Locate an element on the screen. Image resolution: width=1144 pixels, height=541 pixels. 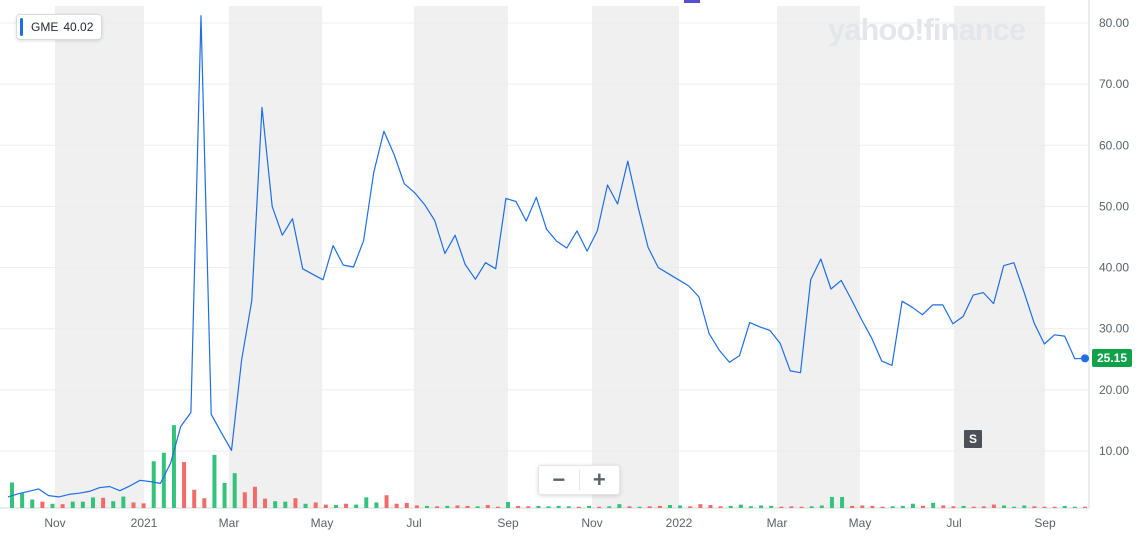
legend: GME 40.02 is located at coordinates (59, 27).